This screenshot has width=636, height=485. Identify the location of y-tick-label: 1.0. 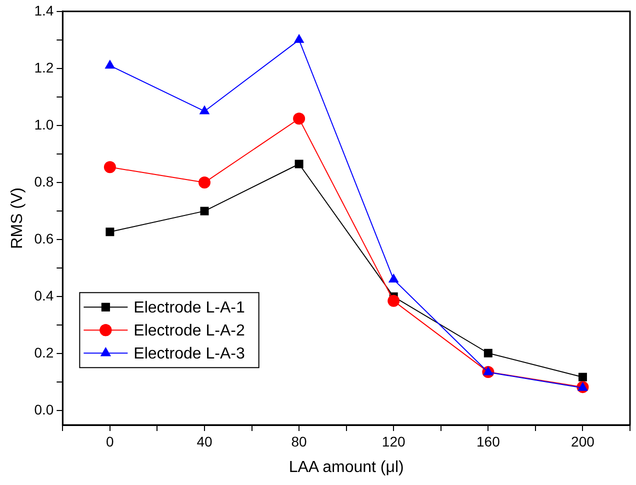
(44, 124).